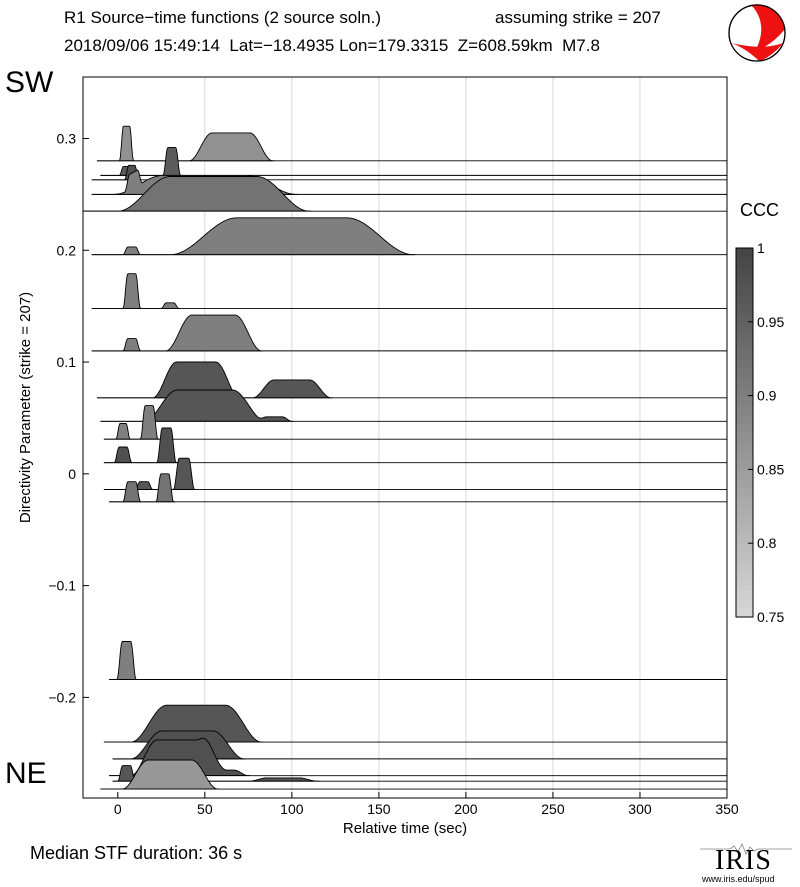  What do you see at coordinates (466, 809) in the screenshot?
I see `x-tick-label: 200` at bounding box center [466, 809].